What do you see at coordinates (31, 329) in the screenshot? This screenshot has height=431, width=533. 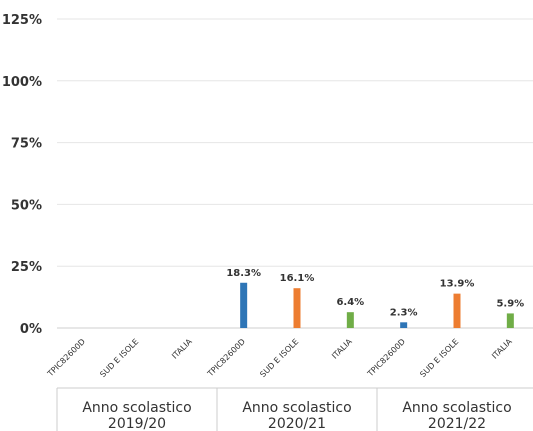 I see `y-tick-label: 0%` at bounding box center [31, 329].